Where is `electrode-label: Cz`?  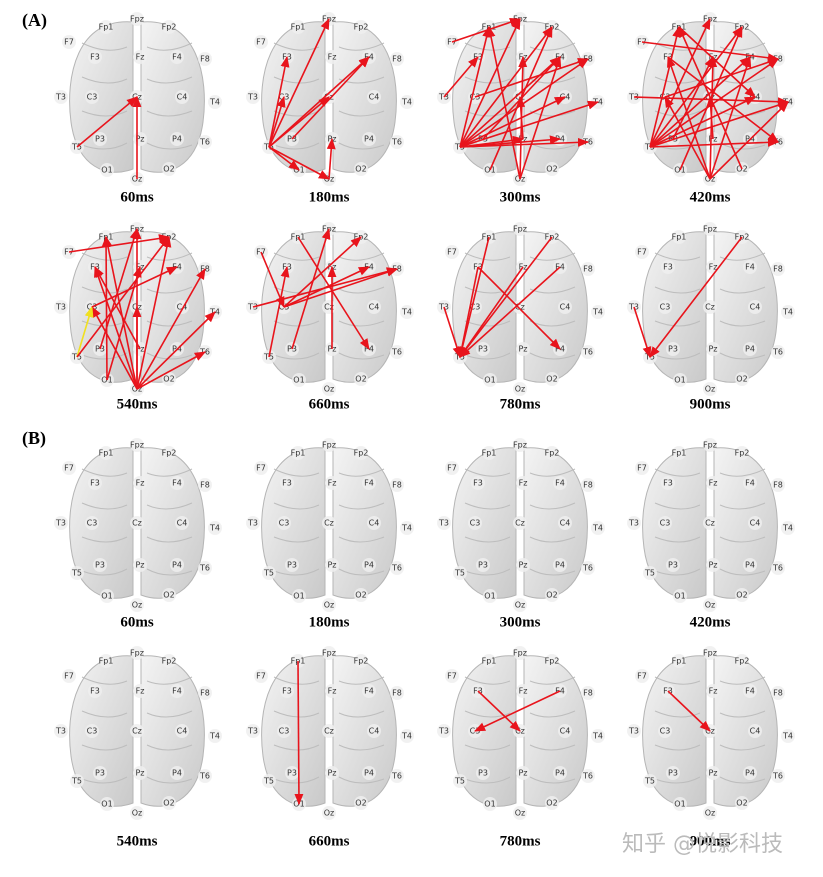
electrode-label: Cz is located at coordinates (710, 523).